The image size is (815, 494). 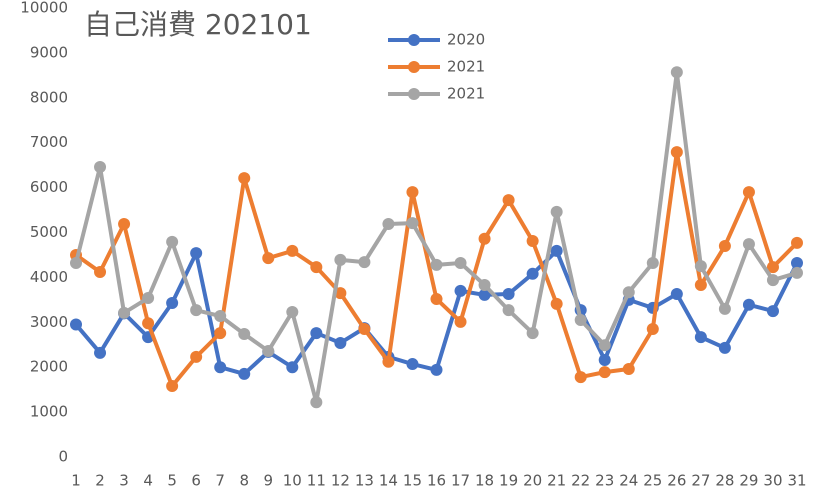 I want to click on x-tick-label: 21, so click(x=556, y=481).